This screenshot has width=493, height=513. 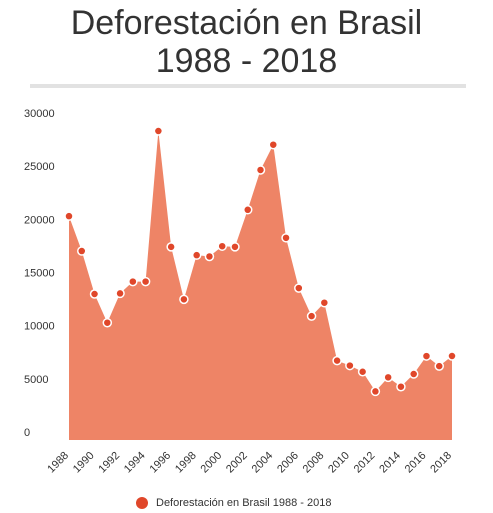 I want to click on x-tick-label: 1994, so click(x=135, y=463).